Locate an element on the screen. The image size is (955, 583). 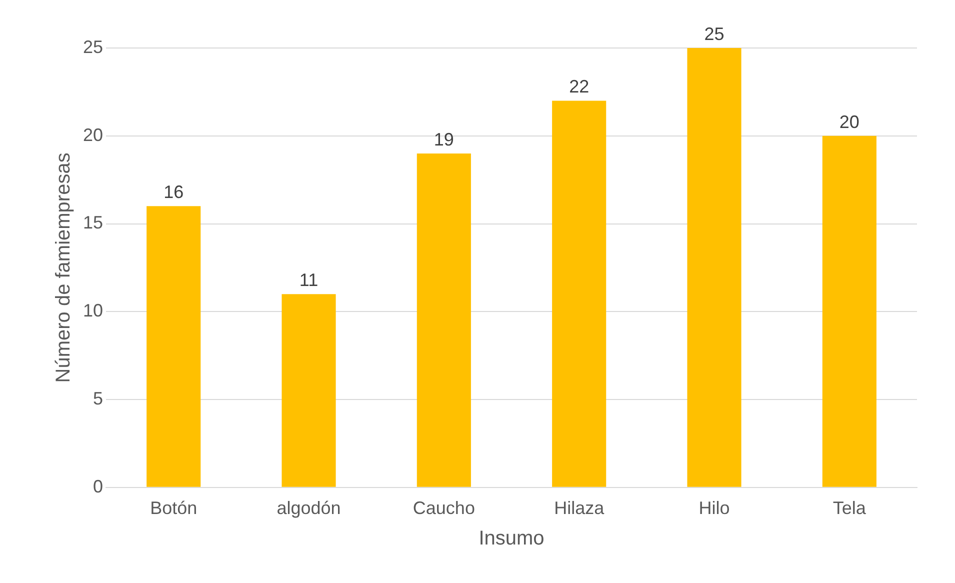
y-tick-label: 5 is located at coordinates (98, 398).